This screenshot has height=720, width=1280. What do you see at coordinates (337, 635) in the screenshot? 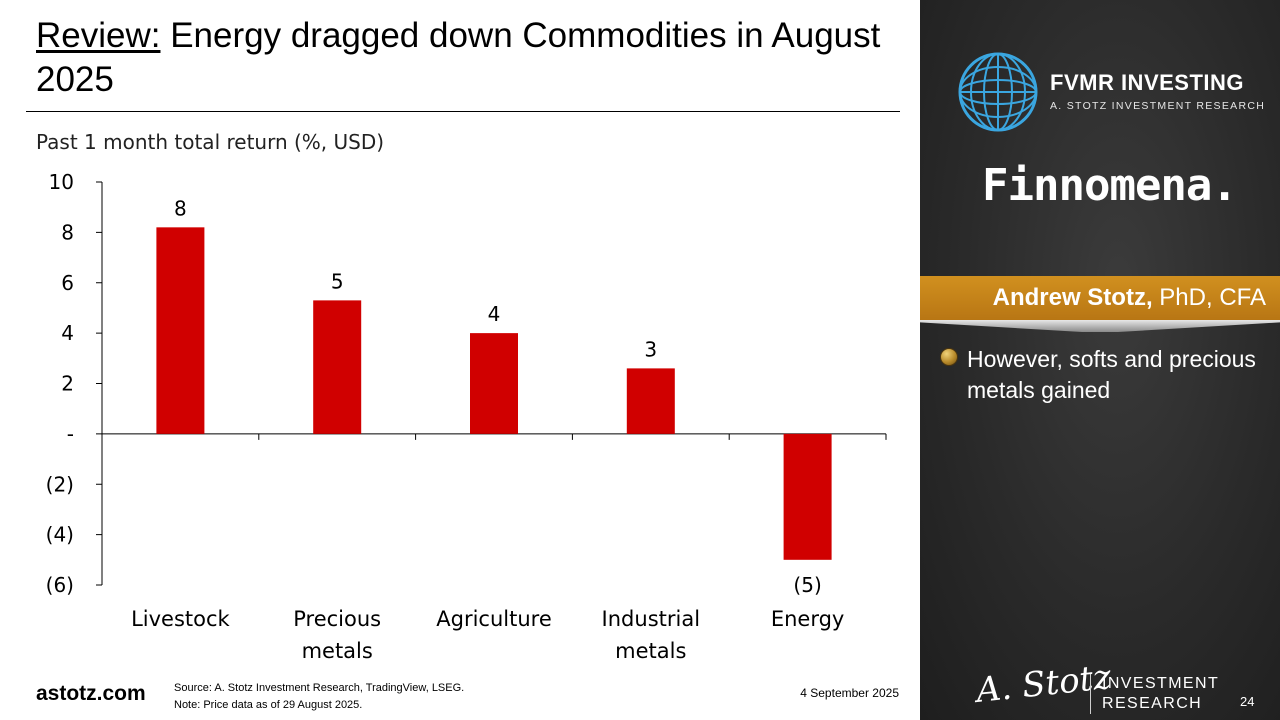
I see `category-label: Precious metals` at bounding box center [337, 635].